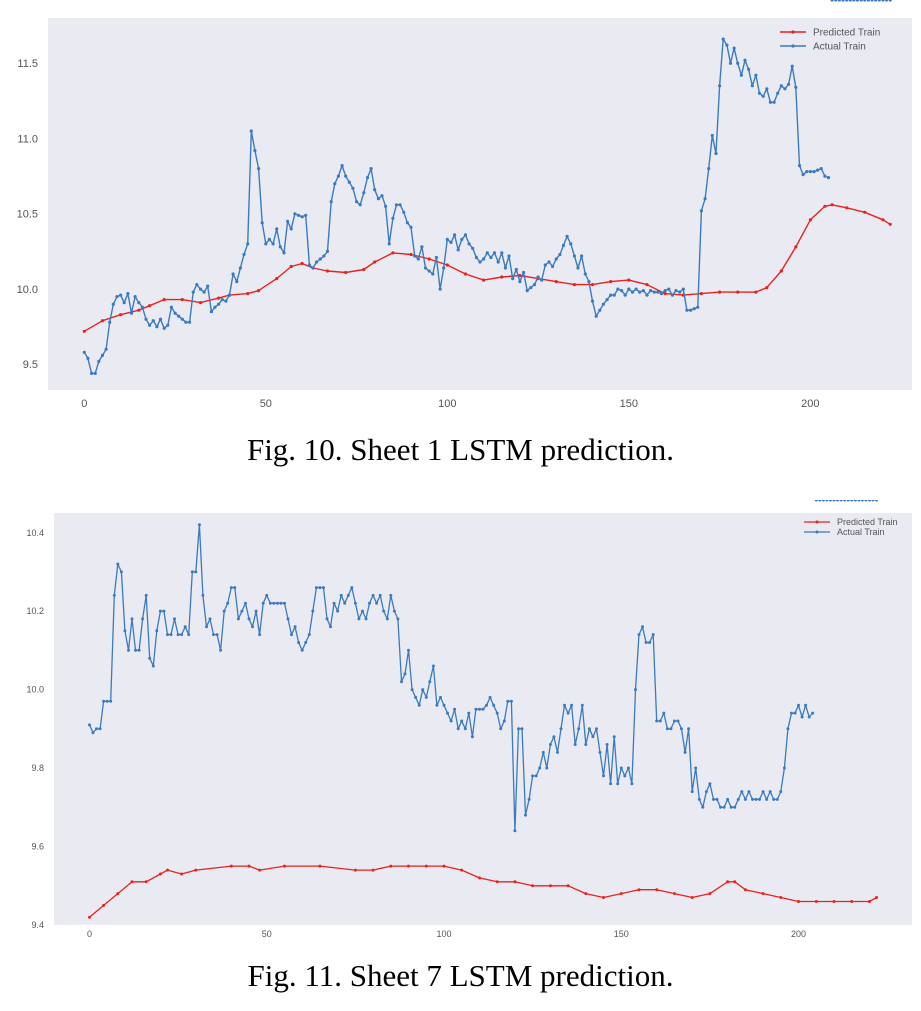 The width and height of the screenshot is (921, 1011). I want to click on y-tick-label: 9.6, so click(37, 847).